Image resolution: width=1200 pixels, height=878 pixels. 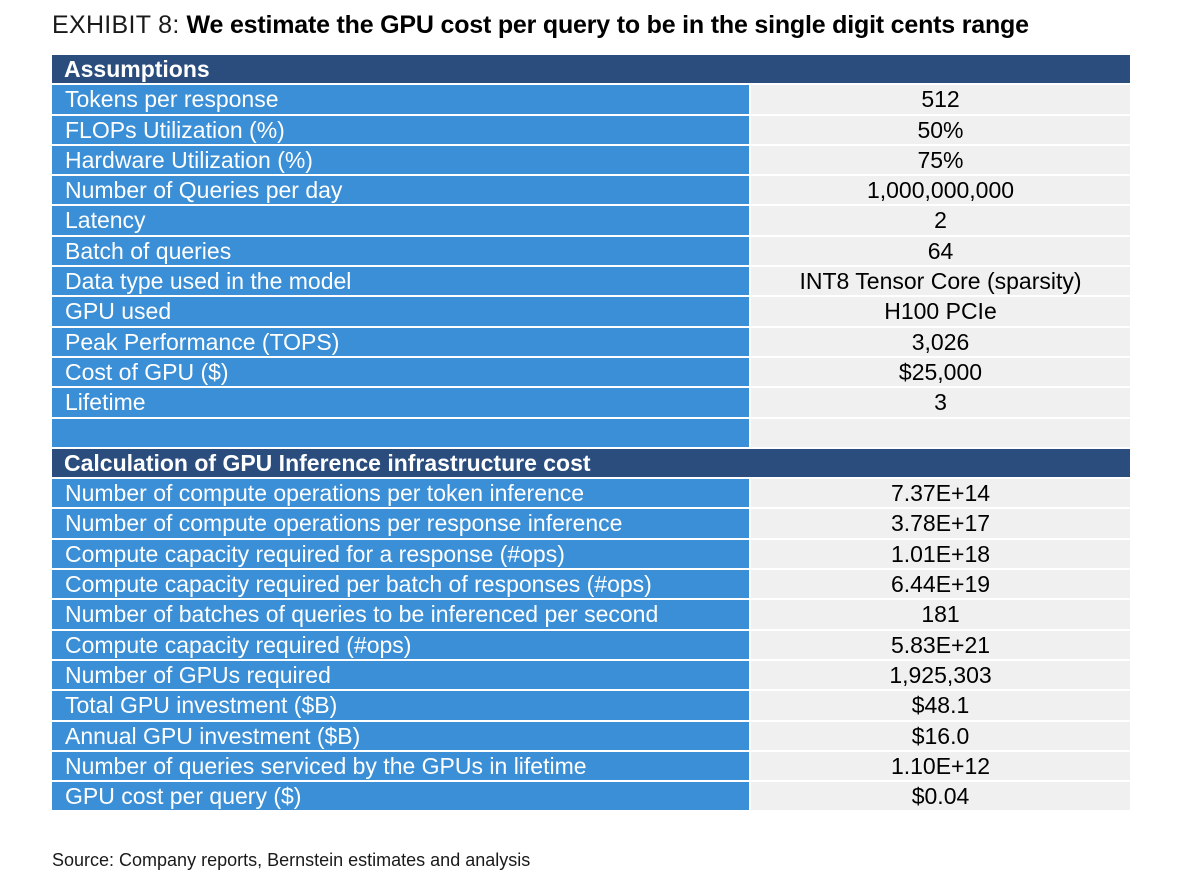 What do you see at coordinates (940, 281) in the screenshot?
I see `row-value: INT8 Tensor Core (sparsity)` at bounding box center [940, 281].